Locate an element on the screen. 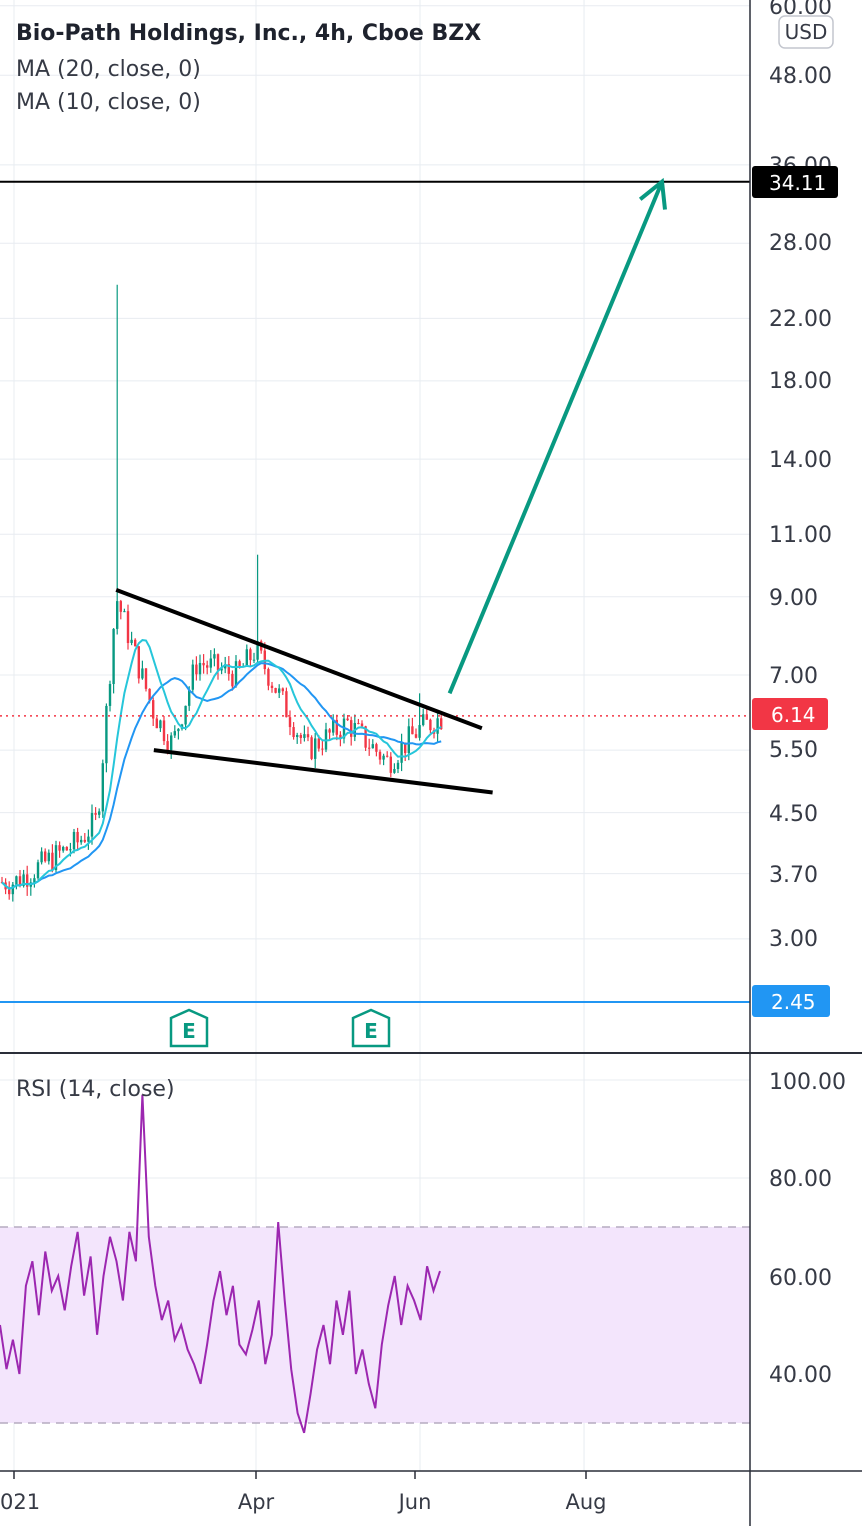 Image resolution: width=862 pixels, height=1526 pixels. last-price-badge: 6.14 is located at coordinates (790, 714).